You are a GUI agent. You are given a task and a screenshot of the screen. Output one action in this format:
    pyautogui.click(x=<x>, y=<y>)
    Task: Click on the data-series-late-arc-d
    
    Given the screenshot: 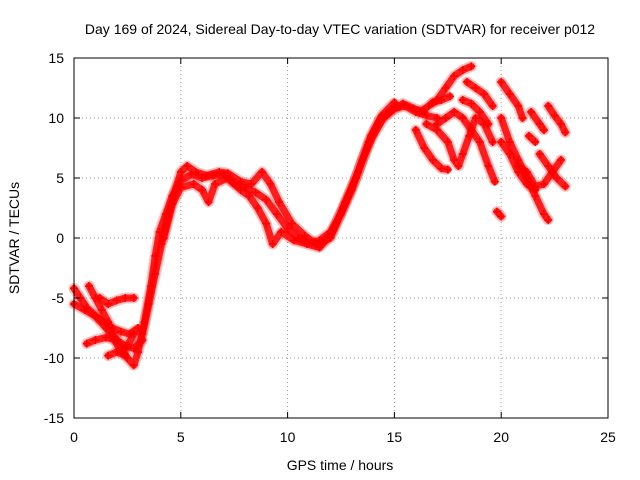 What is the action you would take?
    pyautogui.click(x=466, y=147)
    